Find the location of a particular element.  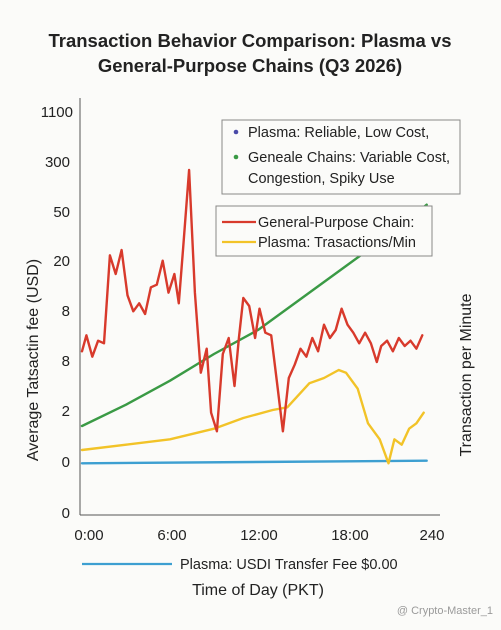

legend-top-entry: Congestion, Spiky Use is located at coordinates (321, 179).